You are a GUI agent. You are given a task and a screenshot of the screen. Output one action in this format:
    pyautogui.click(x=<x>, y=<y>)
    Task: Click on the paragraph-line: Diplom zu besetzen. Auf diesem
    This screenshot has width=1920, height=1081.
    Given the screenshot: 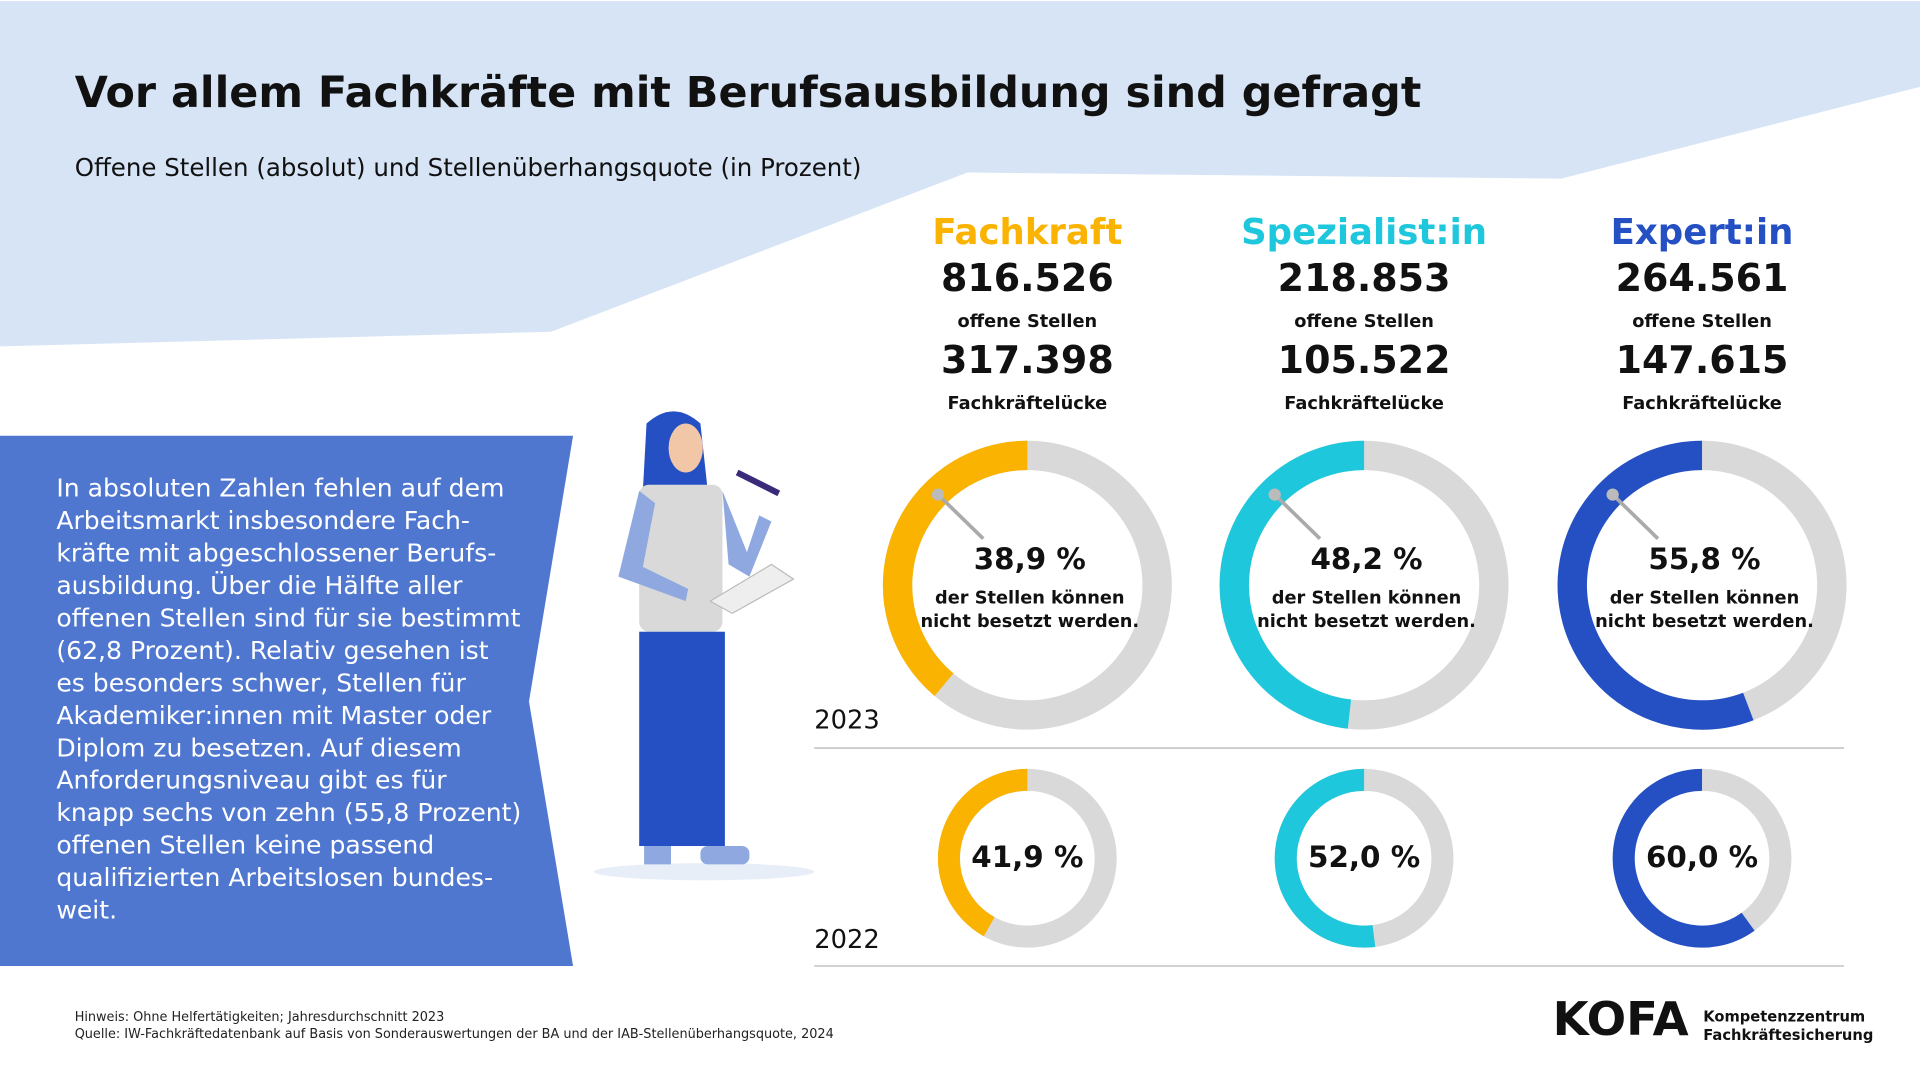 What is the action you would take?
    pyautogui.click(x=258, y=747)
    